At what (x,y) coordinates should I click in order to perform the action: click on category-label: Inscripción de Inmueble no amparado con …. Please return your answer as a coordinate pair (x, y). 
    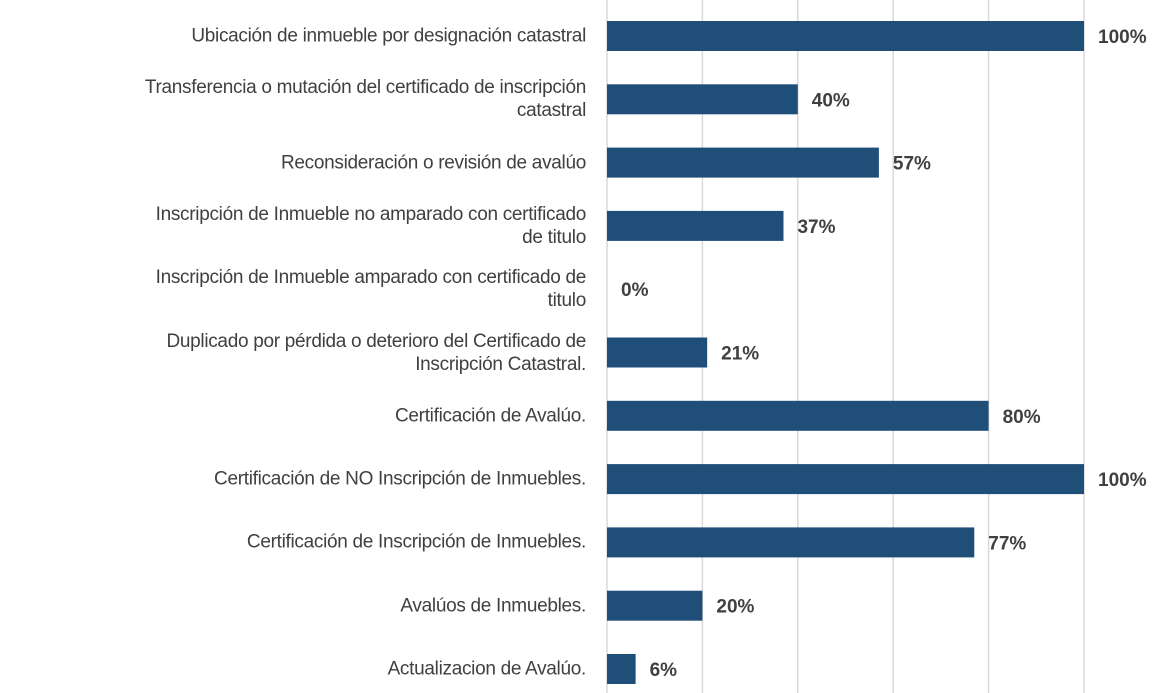
    Looking at the image, I should click on (371, 225).